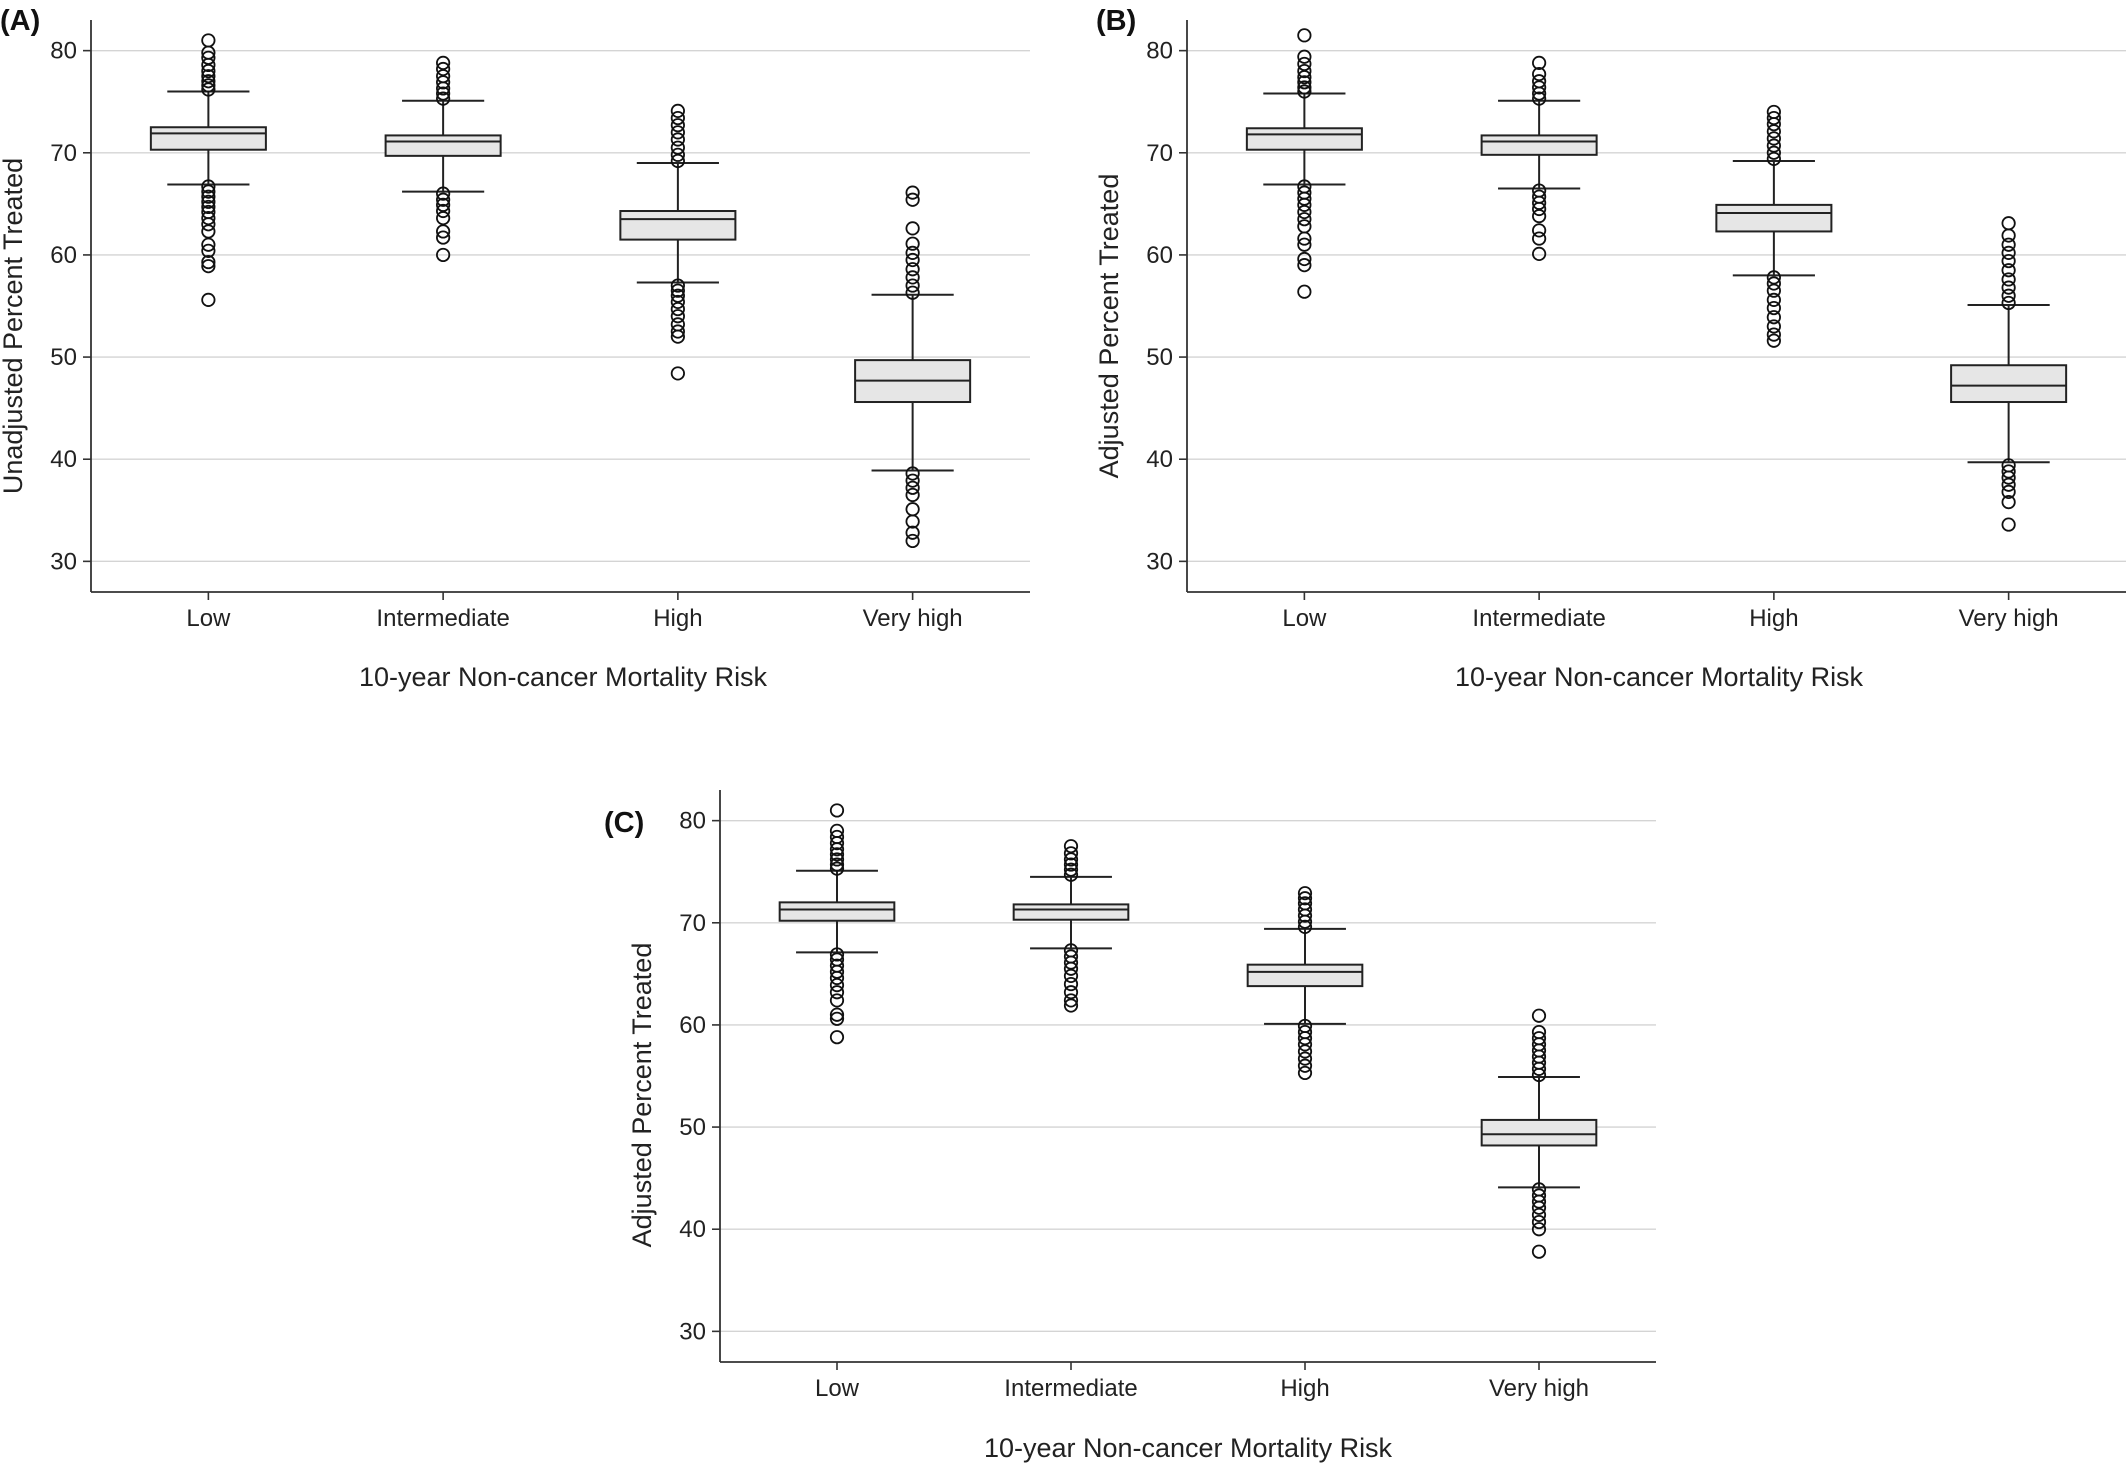 This screenshot has width=2128, height=1464. Describe the element at coordinates (563, 677) in the screenshot. I see `x-axis-title-a: 10-year Non-cancer Mortality Risk` at that location.